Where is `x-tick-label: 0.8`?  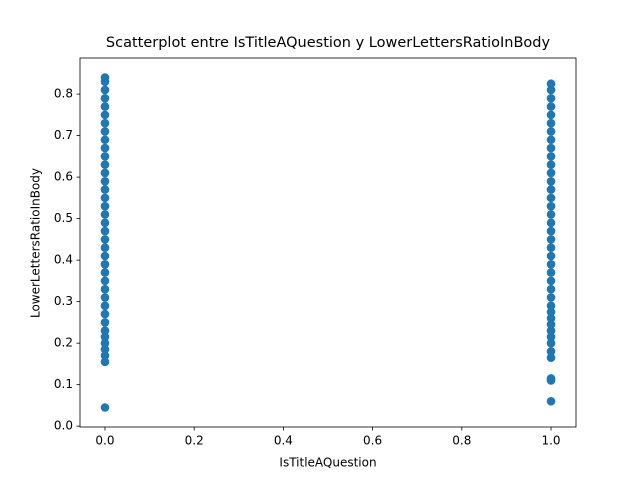 x-tick-label: 0.8 is located at coordinates (461, 441).